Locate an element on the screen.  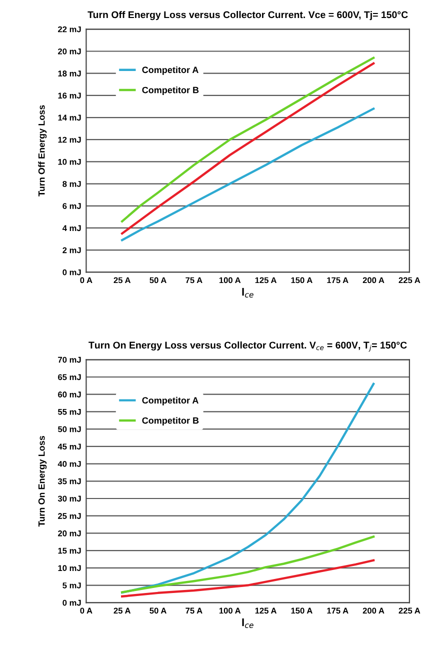
y-tick-label: 4 mJ is located at coordinates (71, 228).